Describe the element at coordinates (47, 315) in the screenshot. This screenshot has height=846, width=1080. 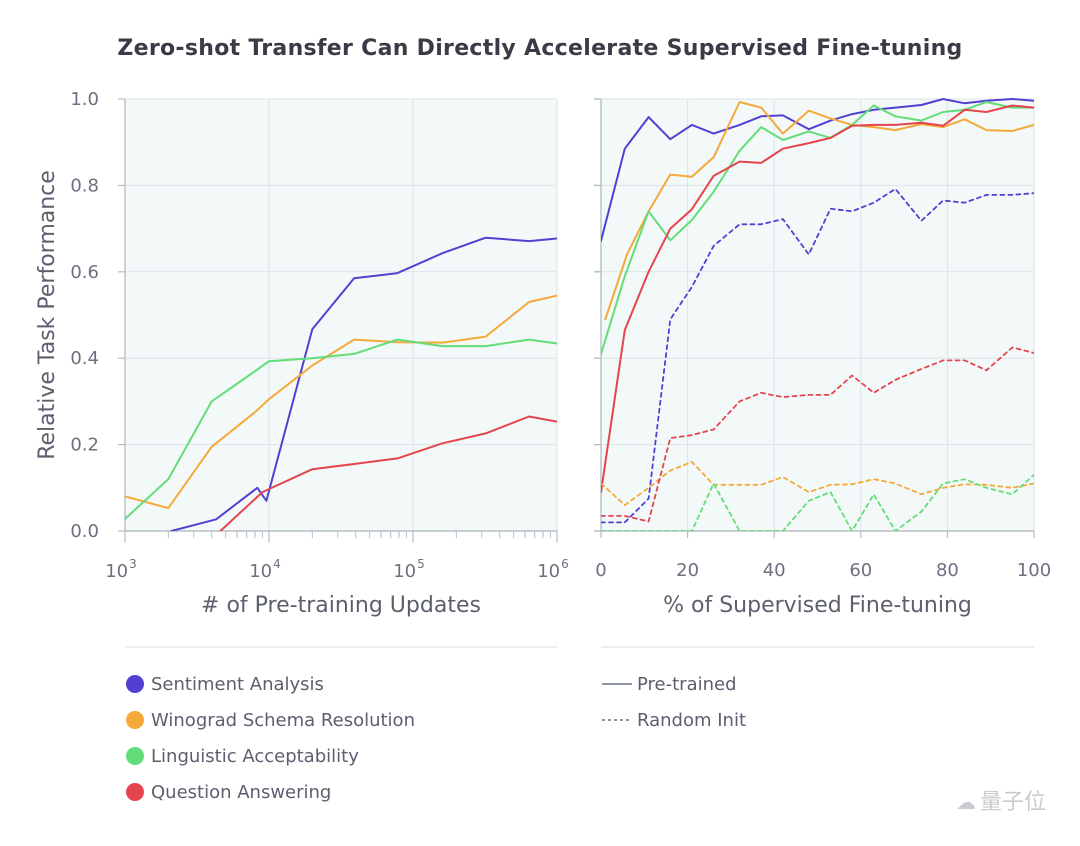
I see `y-axis-label: Relative Task Performance` at that location.